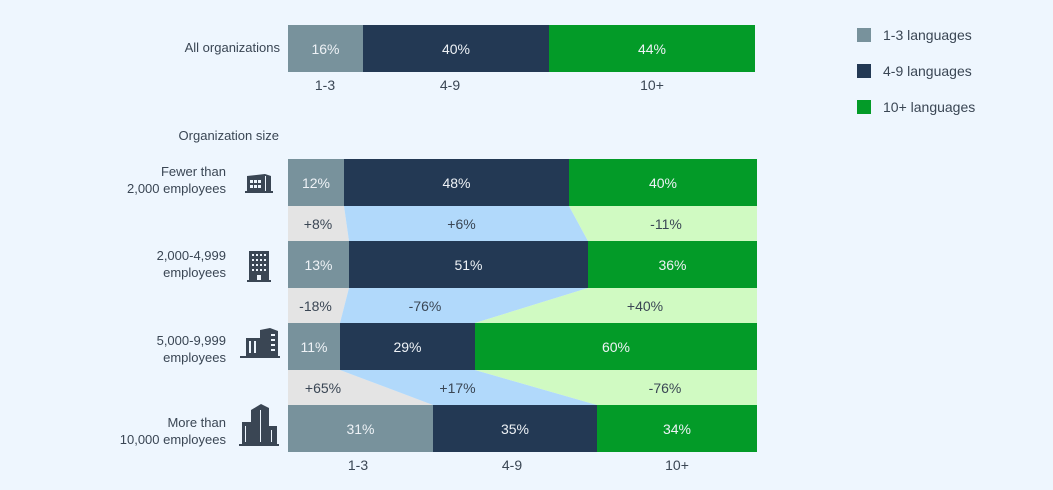 The image size is (1053, 490). What do you see at coordinates (677, 428) in the screenshot?
I see `bar-segment-10plus: 34%` at bounding box center [677, 428].